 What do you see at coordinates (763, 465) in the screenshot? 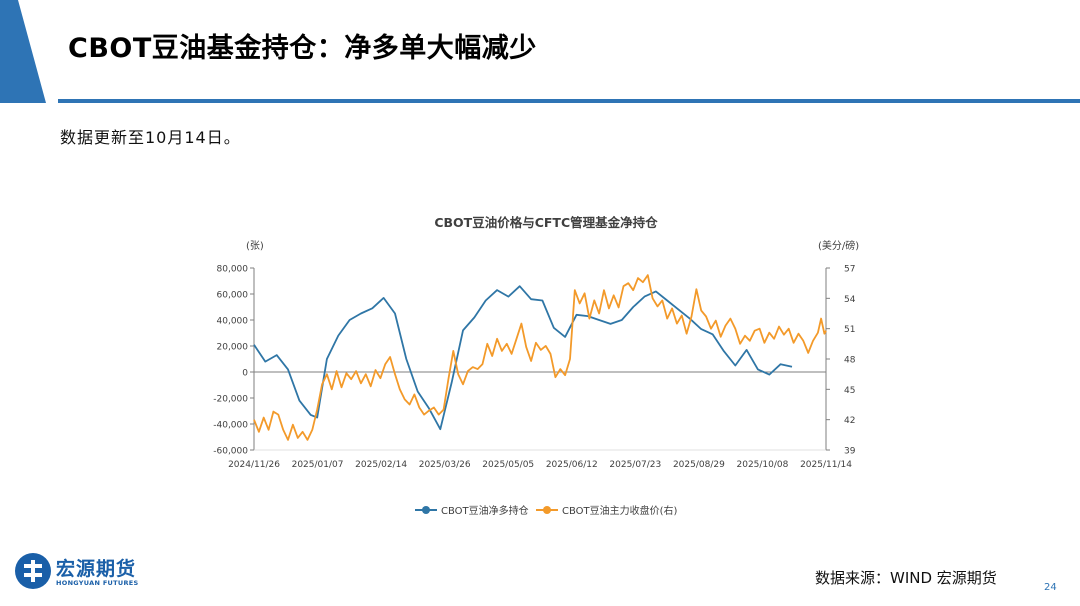
I see `x-tick-label: 2025/10/08` at bounding box center [763, 465].